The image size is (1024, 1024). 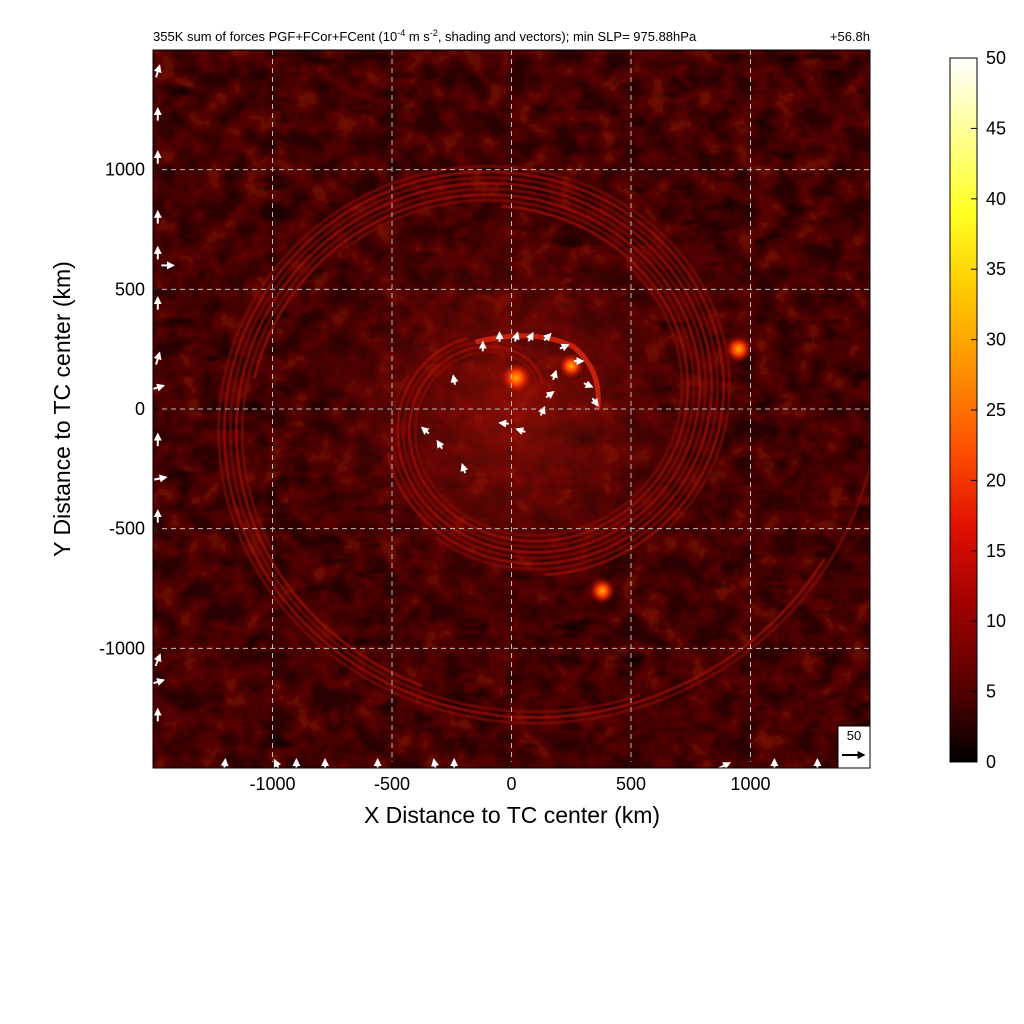 What do you see at coordinates (996, 199) in the screenshot?
I see `colorbar-tick-label: 40` at bounding box center [996, 199].